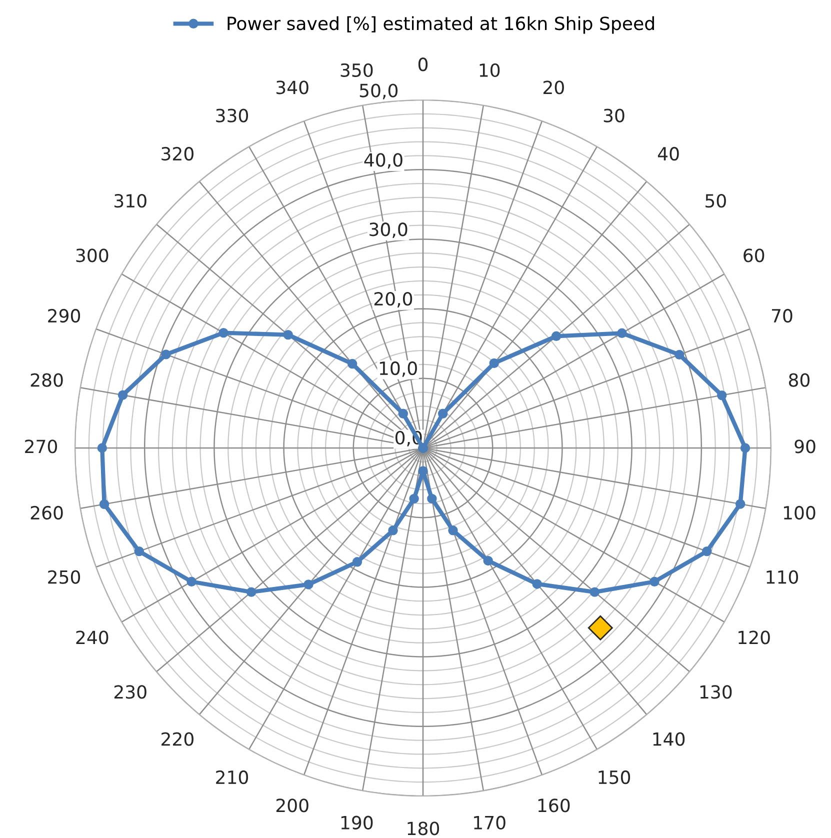 The image size is (831, 838). Describe the element at coordinates (232, 777) in the screenshot. I see `spoke-label: 210` at that location.